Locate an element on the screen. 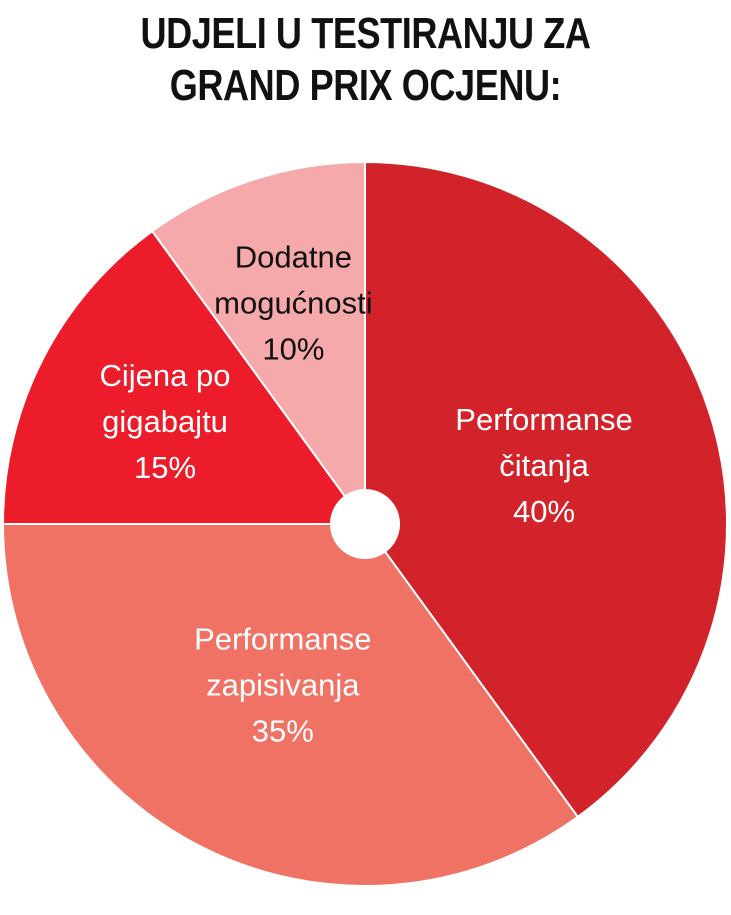 This screenshot has width=731, height=915. slice-label-4: Dodatne mogućnosti 10% is located at coordinates (293, 303).